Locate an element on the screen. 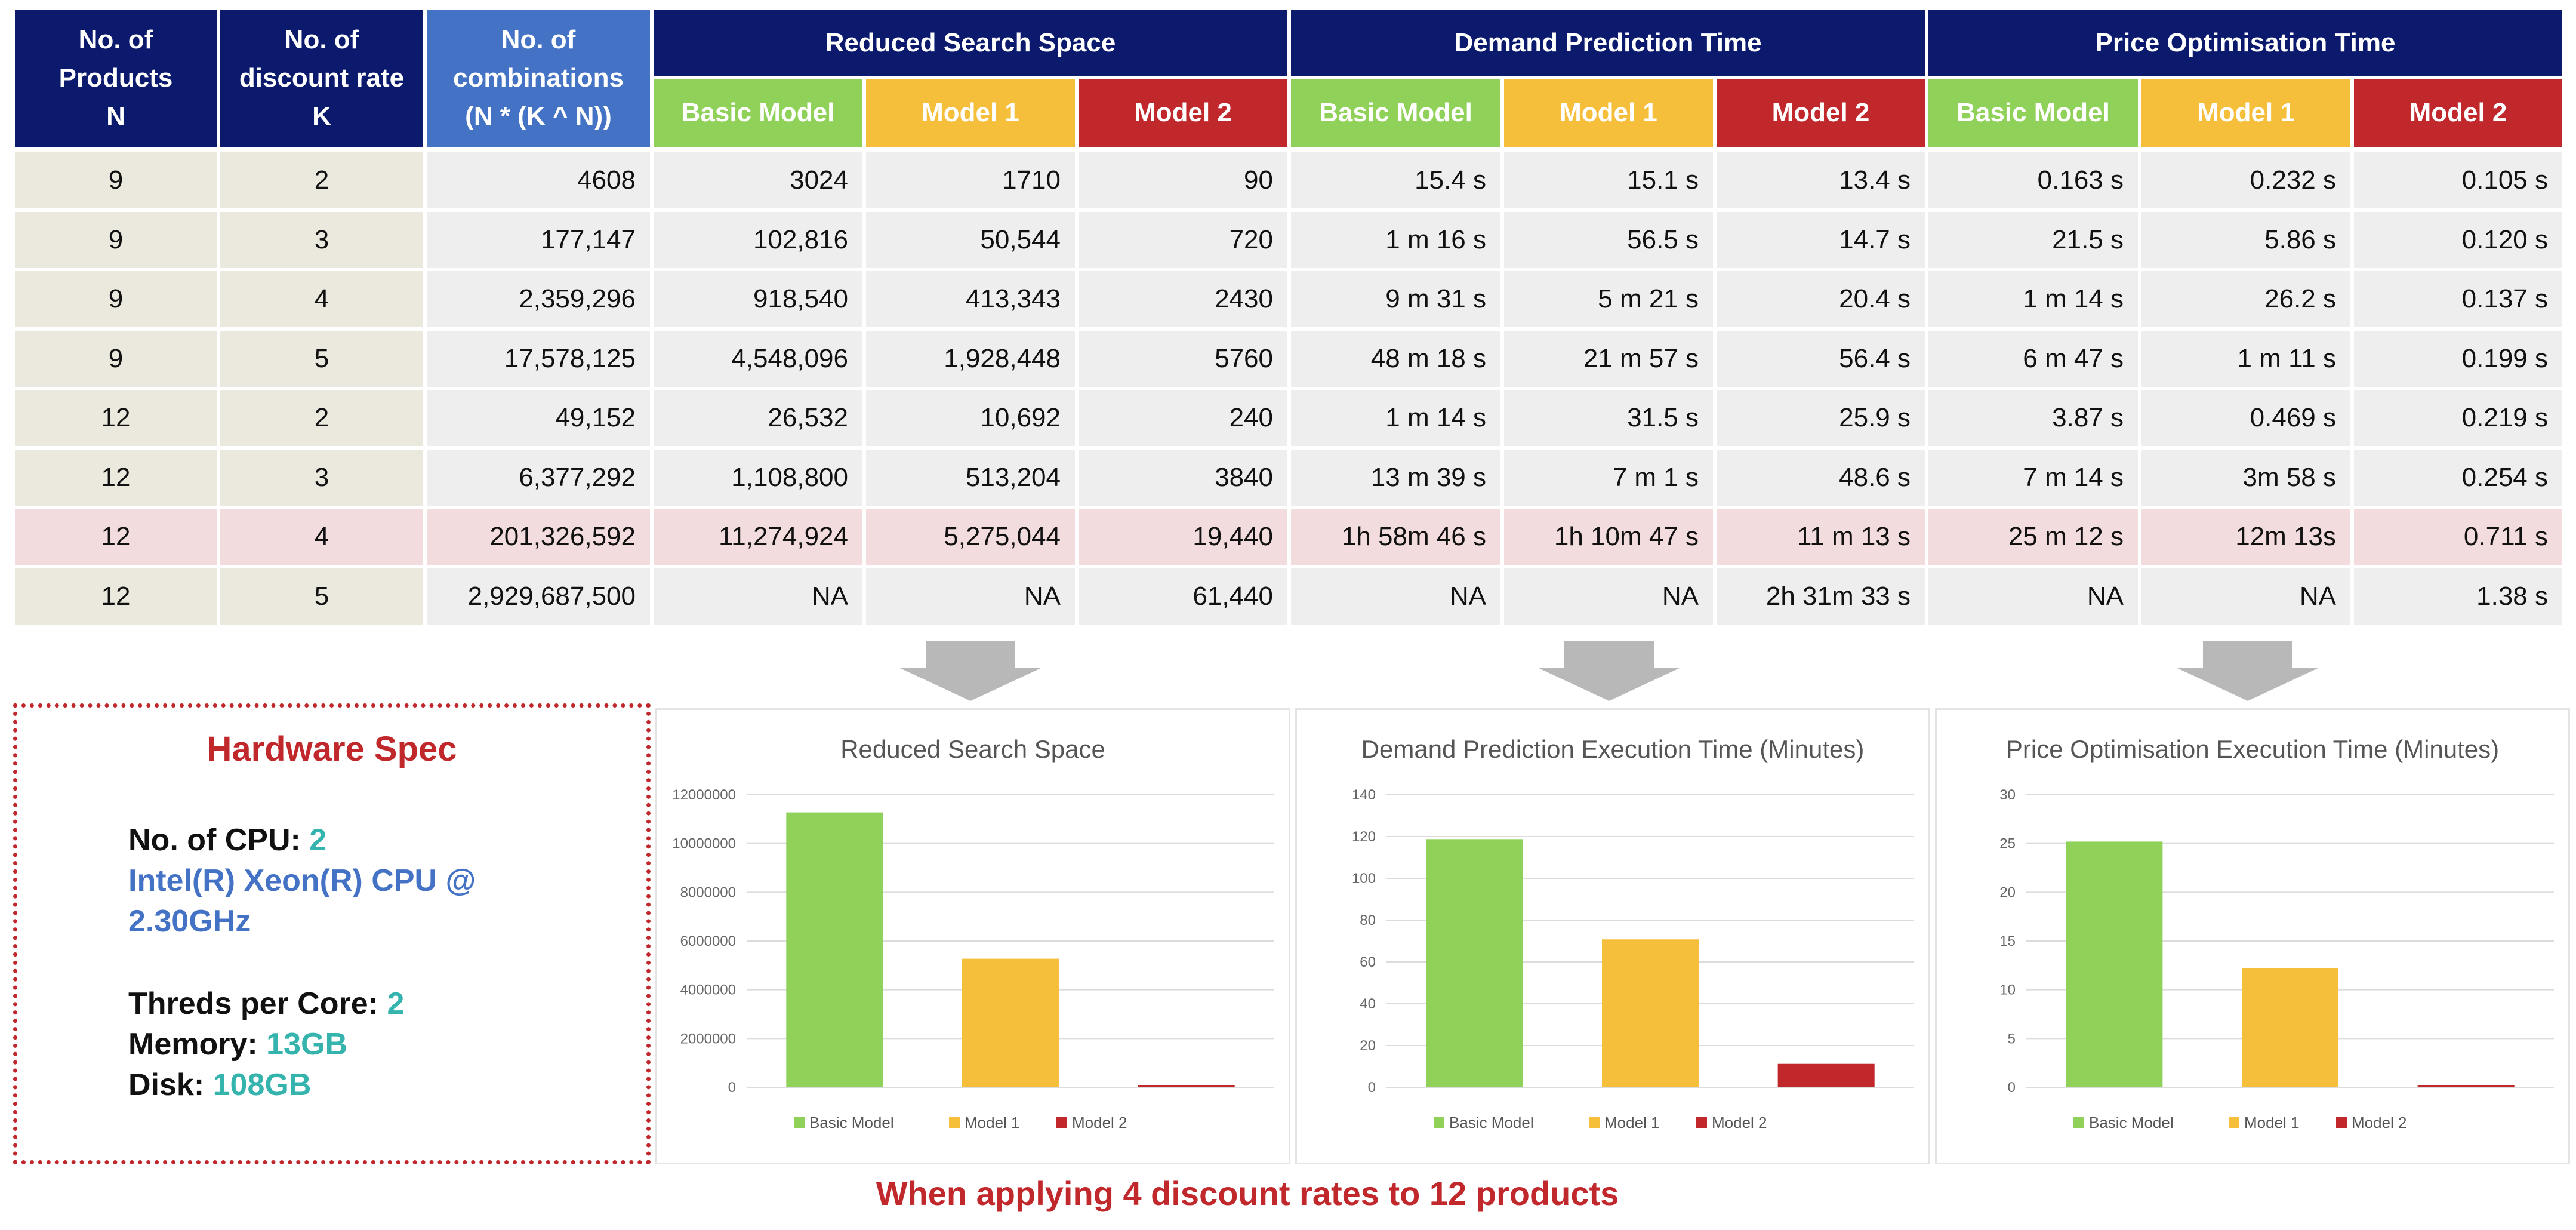 The image size is (2576, 1230). memory-value: 13GB is located at coordinates (307, 1044).